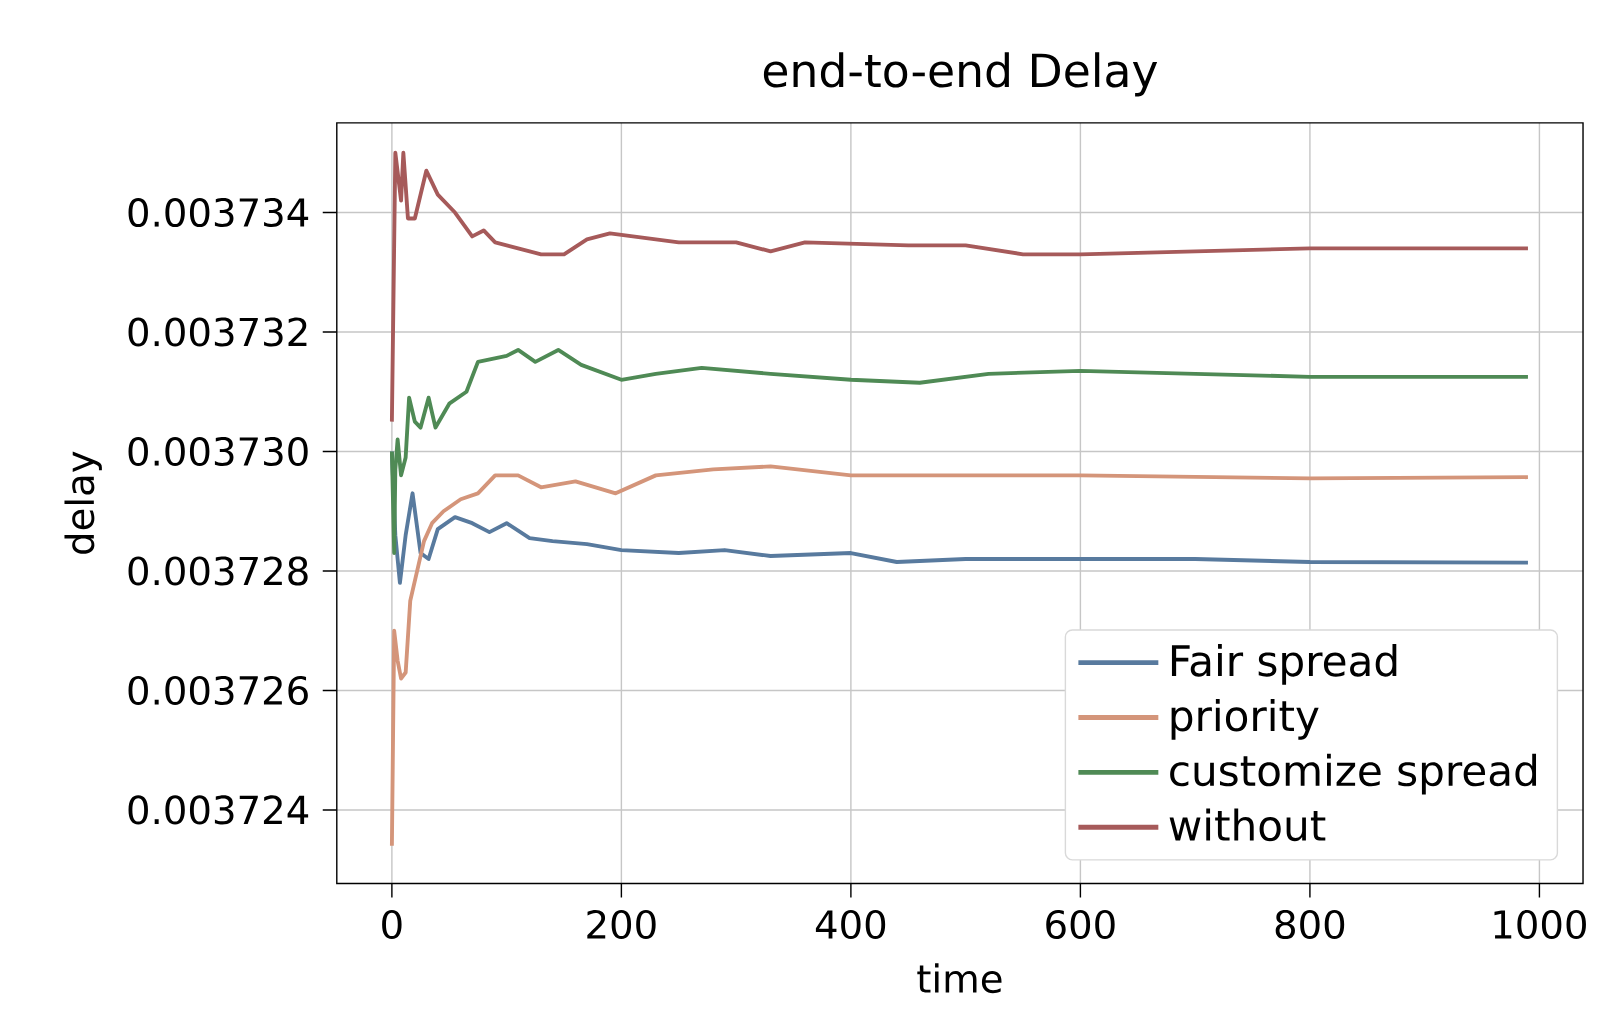 This screenshot has height=1019, width=1599. Describe the element at coordinates (960, 74) in the screenshot. I see `chart-title: end-to-end Delay` at that location.